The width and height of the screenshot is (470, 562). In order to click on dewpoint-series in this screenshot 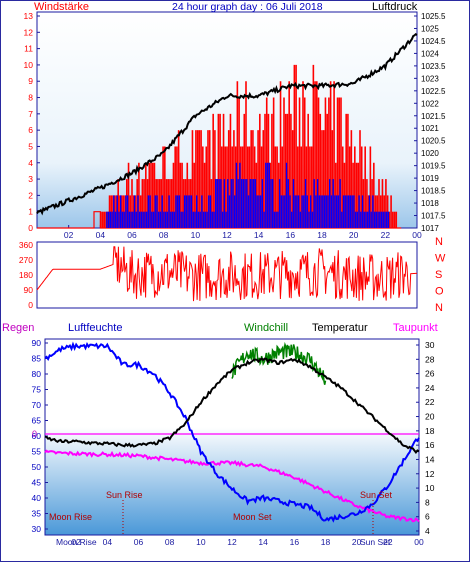, I will do `click(232, 486)`.